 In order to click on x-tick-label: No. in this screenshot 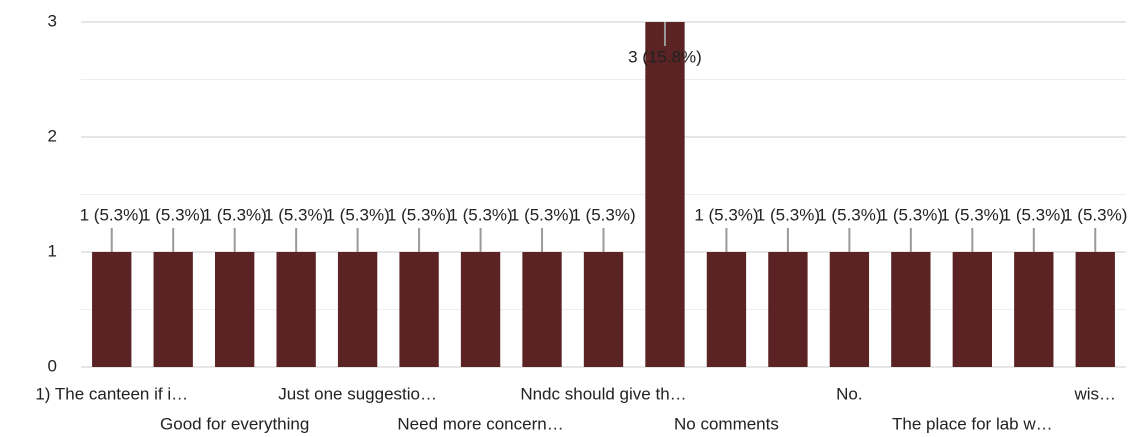, I will do `click(849, 393)`.